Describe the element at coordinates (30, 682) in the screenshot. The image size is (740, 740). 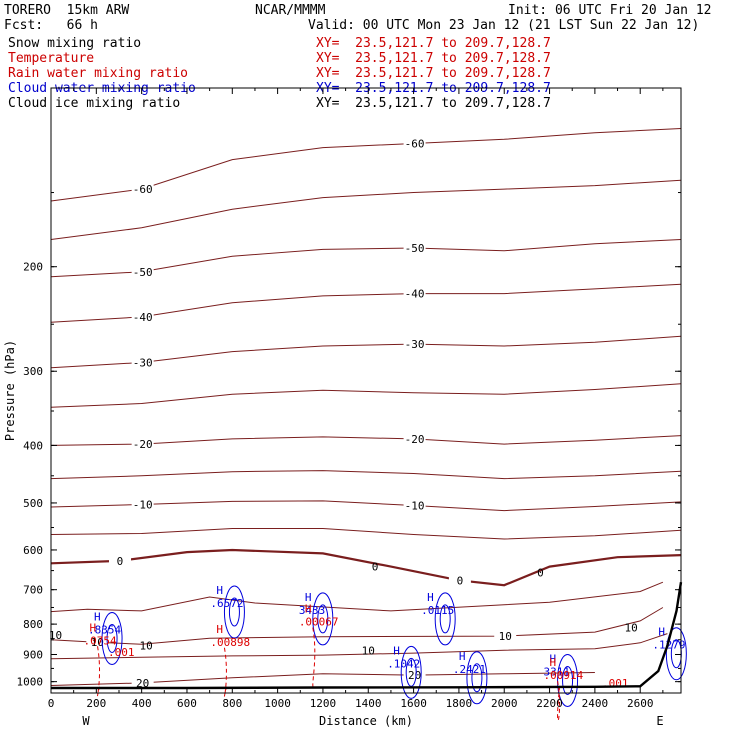
I see `y-tick-label: 1000` at that location.